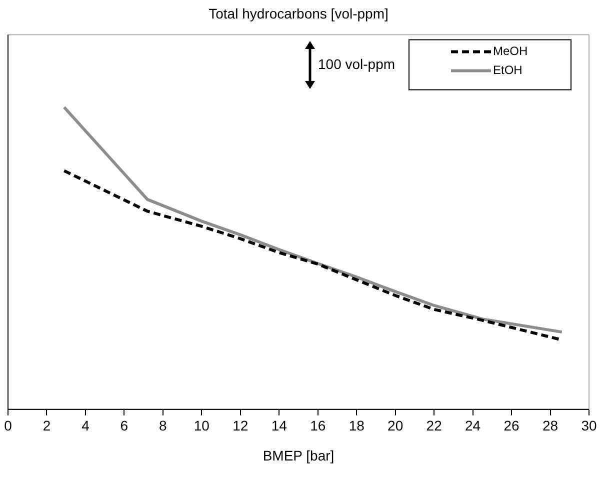 This screenshot has width=611, height=477. Describe the element at coordinates (202, 426) in the screenshot. I see `x-tick-label: 10` at that location.